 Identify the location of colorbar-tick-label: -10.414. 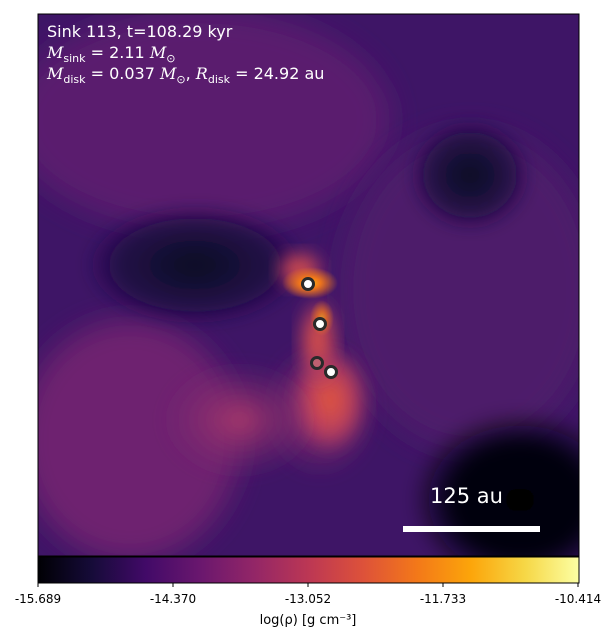
(578, 599).